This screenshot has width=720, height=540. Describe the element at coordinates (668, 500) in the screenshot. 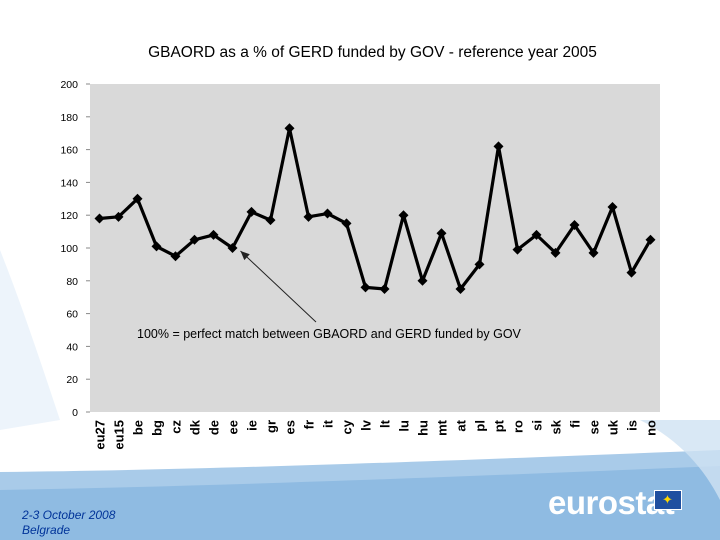

I see `eu-flag-icon: ✦` at that location.